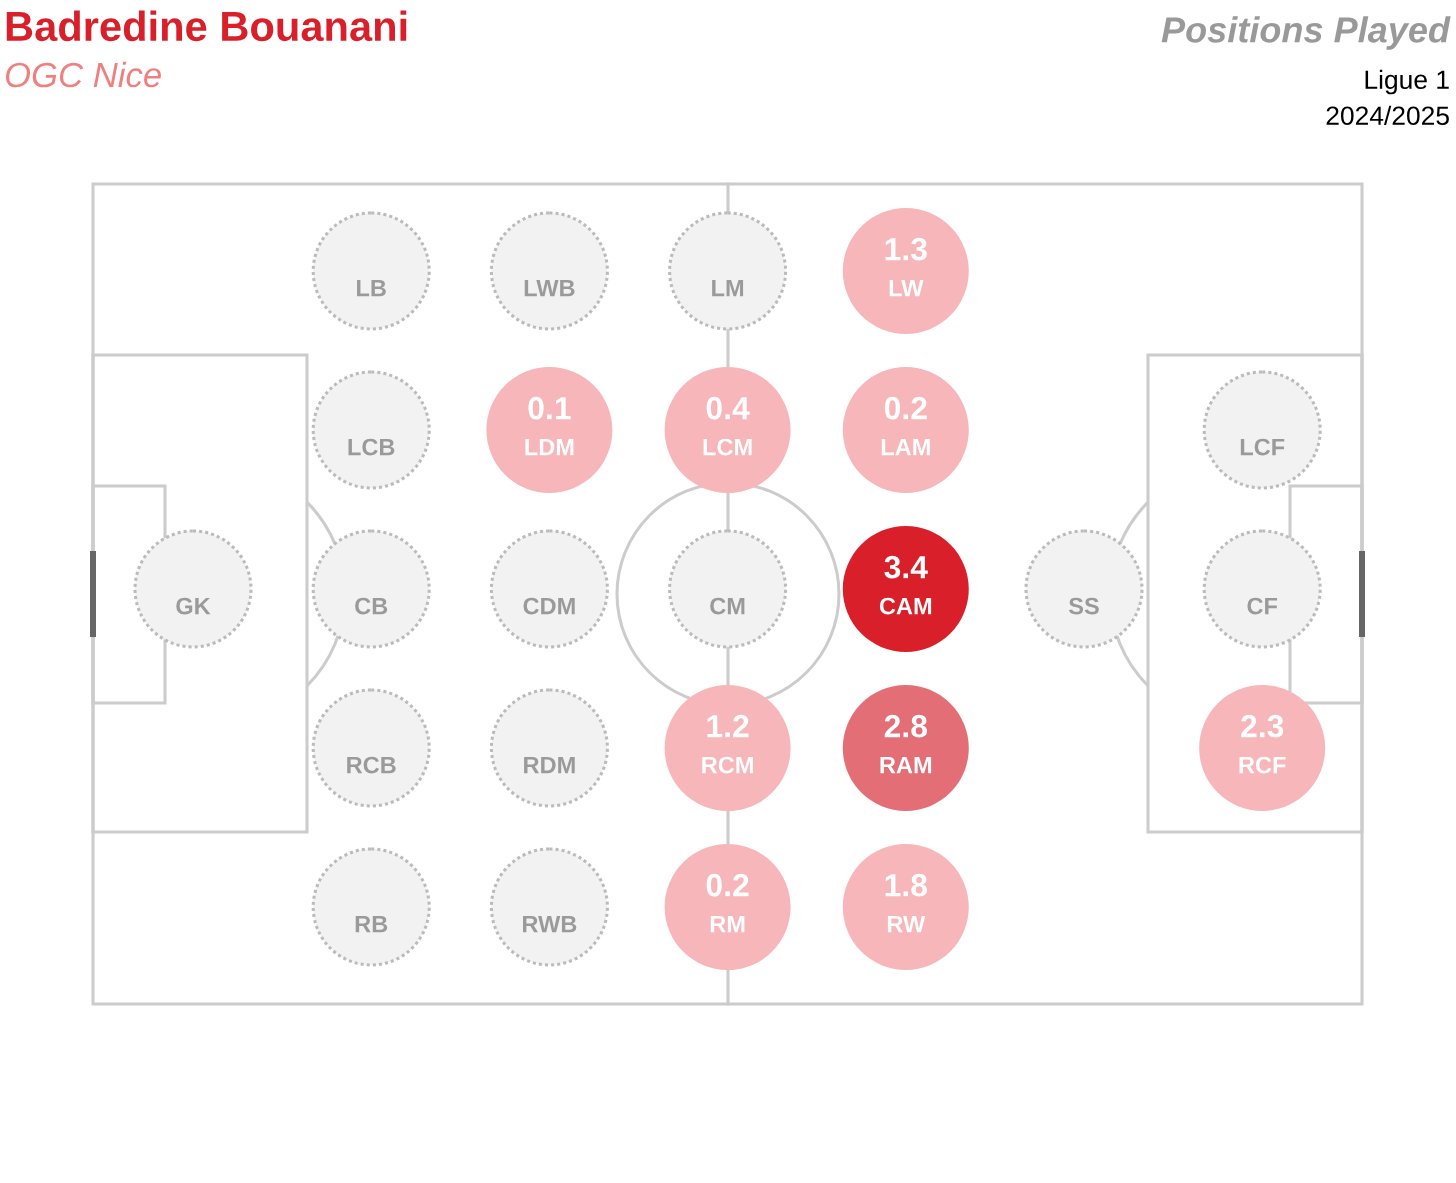 This screenshot has height=1183, width=1456. What do you see at coordinates (727, 606) in the screenshot?
I see `category-label: CM` at bounding box center [727, 606].